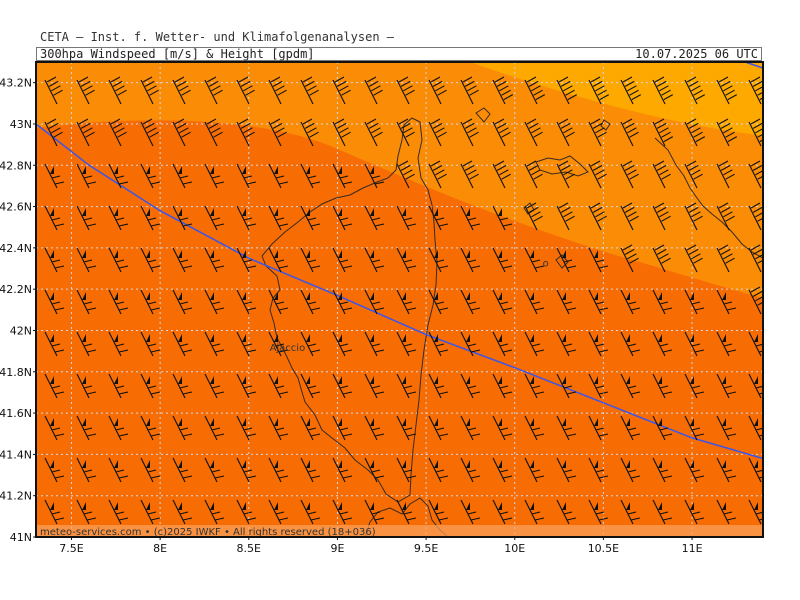 This screenshot has height=600, width=800. I want to click on lon-tick-label: 9.5E, so click(426, 548).